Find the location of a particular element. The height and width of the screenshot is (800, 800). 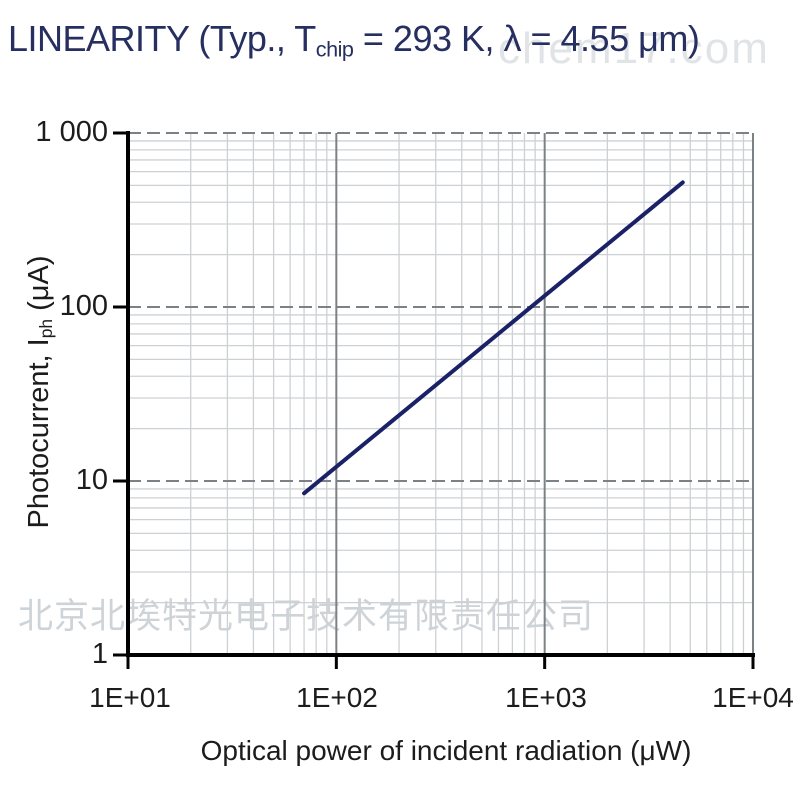

y-axis-label-prefix: Photocurrent, I is located at coordinates (38, 433).